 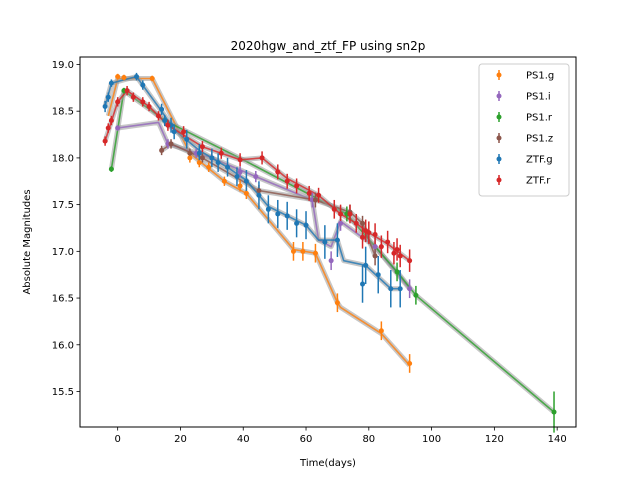 What do you see at coordinates (524, 160) in the screenshot?
I see `legend-item-ztf-g: ZTF.g` at bounding box center [524, 160].